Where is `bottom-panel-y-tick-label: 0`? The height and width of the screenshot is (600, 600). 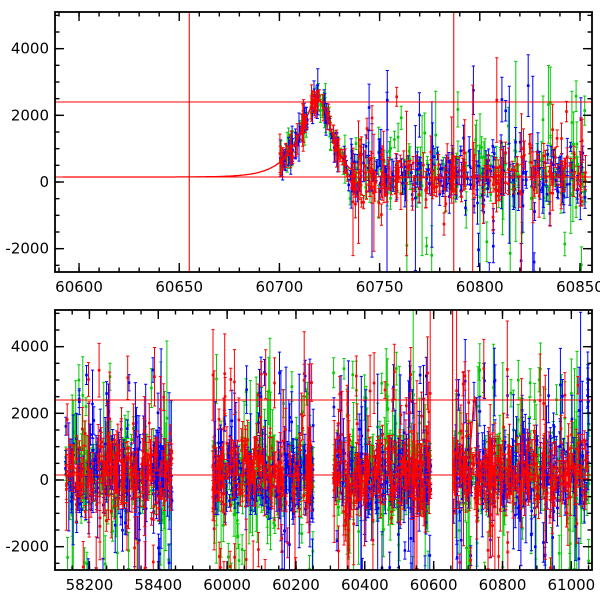
bottom-panel-y-tick-label: 0 is located at coordinates (44, 480).